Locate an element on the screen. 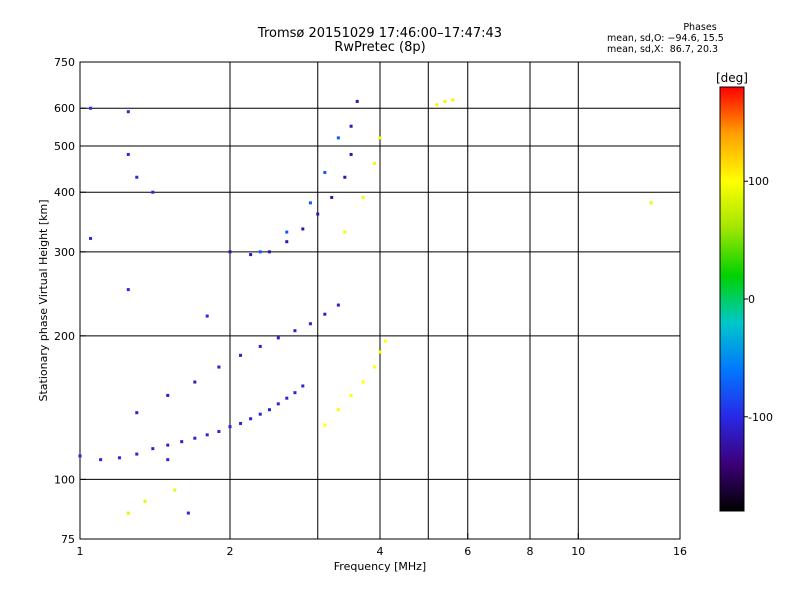 This screenshot has height=600, width=800. y-tick-label: 600 is located at coordinates (64, 108).